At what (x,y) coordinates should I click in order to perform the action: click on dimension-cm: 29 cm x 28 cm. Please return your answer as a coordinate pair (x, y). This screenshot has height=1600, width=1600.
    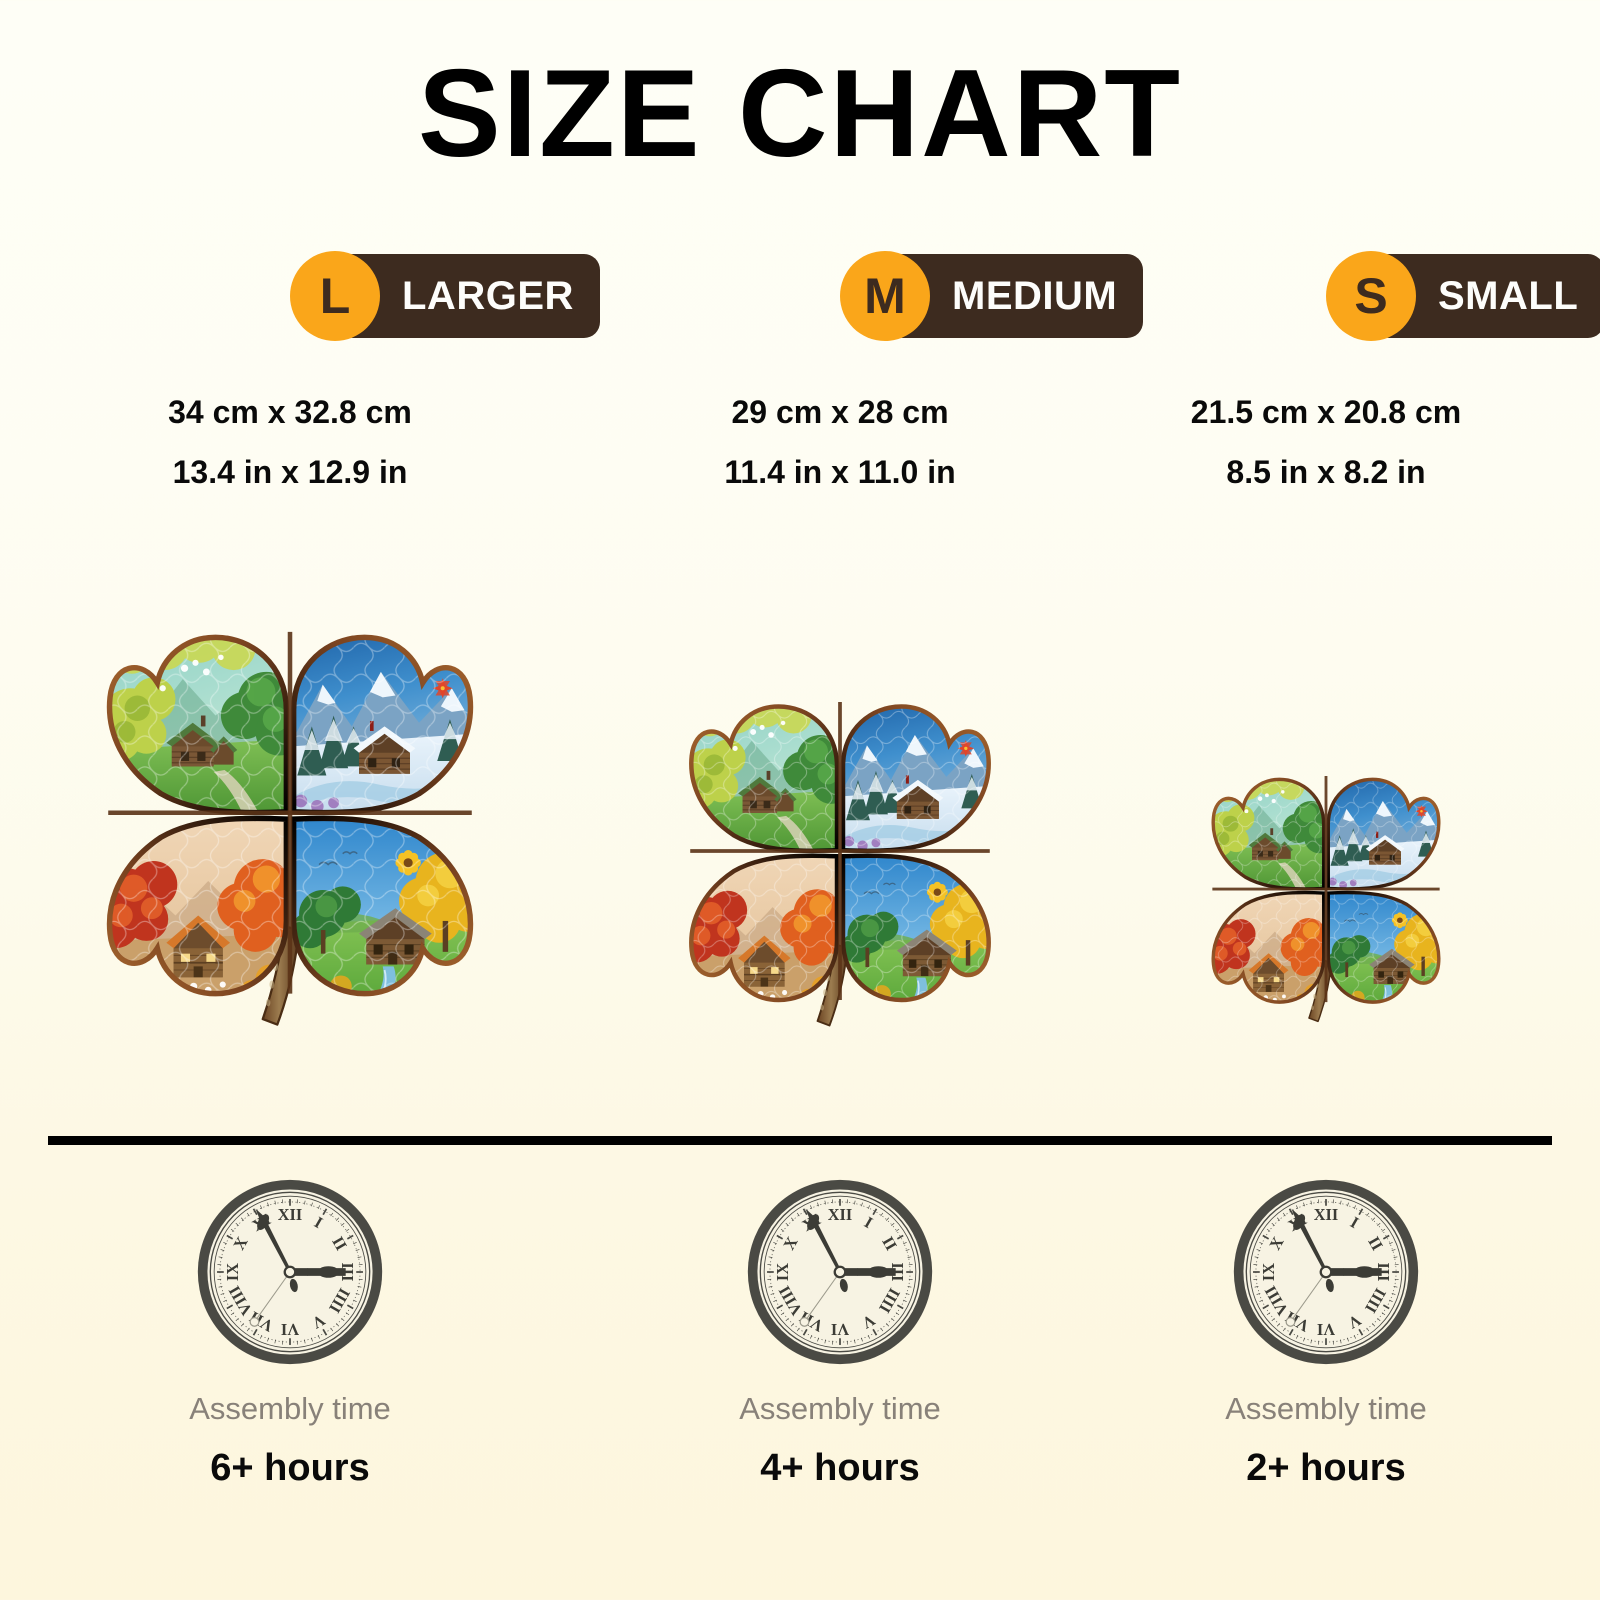
    Looking at the image, I should click on (840, 412).